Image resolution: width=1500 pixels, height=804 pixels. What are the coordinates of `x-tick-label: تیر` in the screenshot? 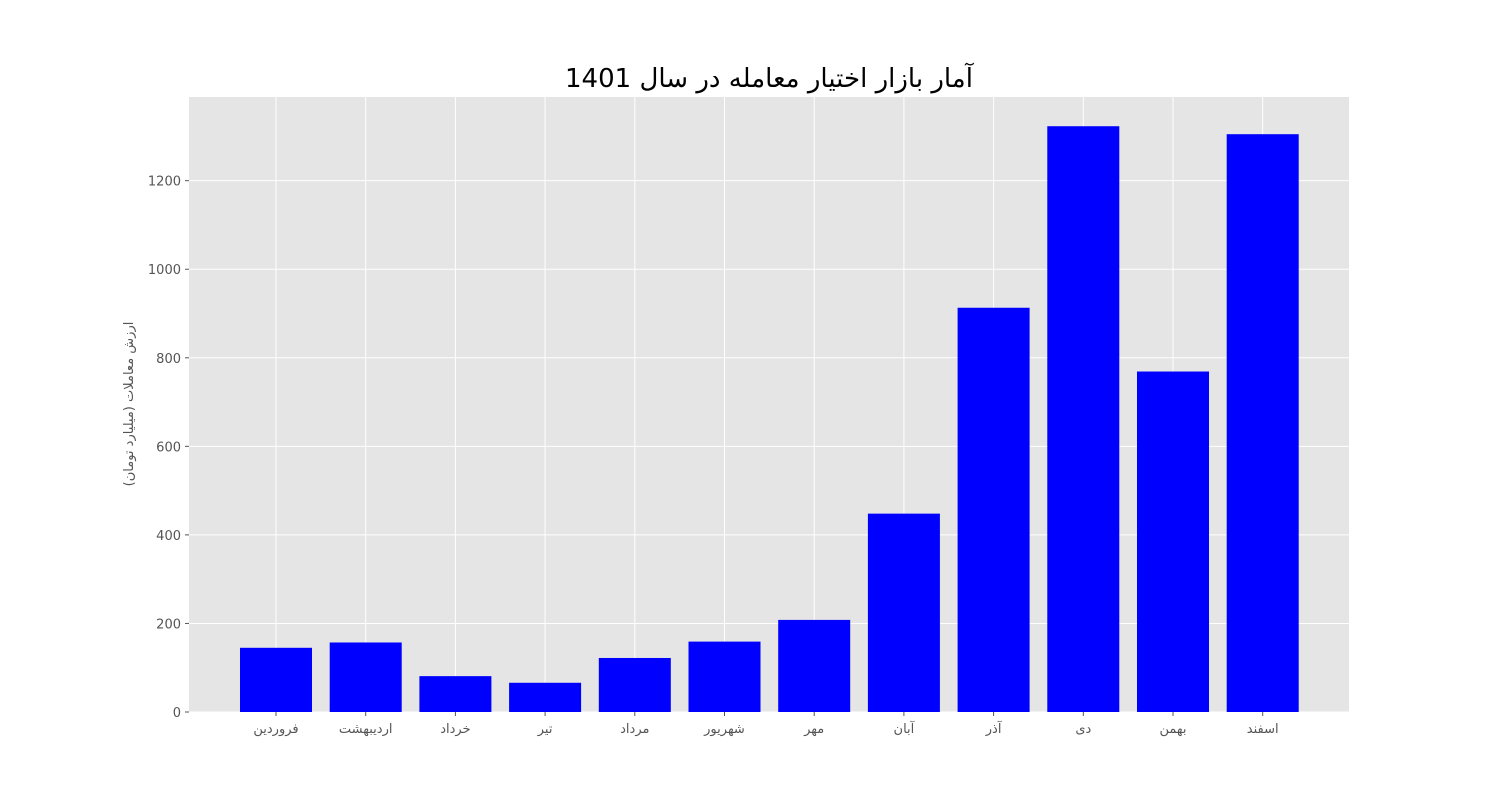 It's located at (545, 729).